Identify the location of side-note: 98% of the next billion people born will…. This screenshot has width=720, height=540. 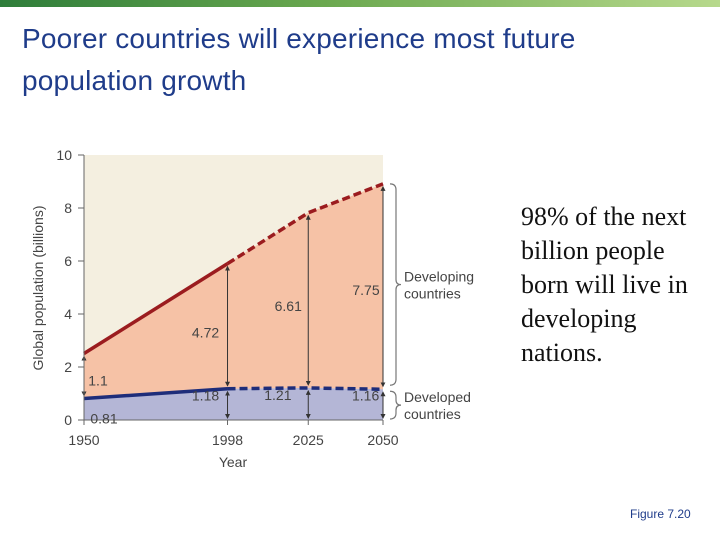
(604, 284).